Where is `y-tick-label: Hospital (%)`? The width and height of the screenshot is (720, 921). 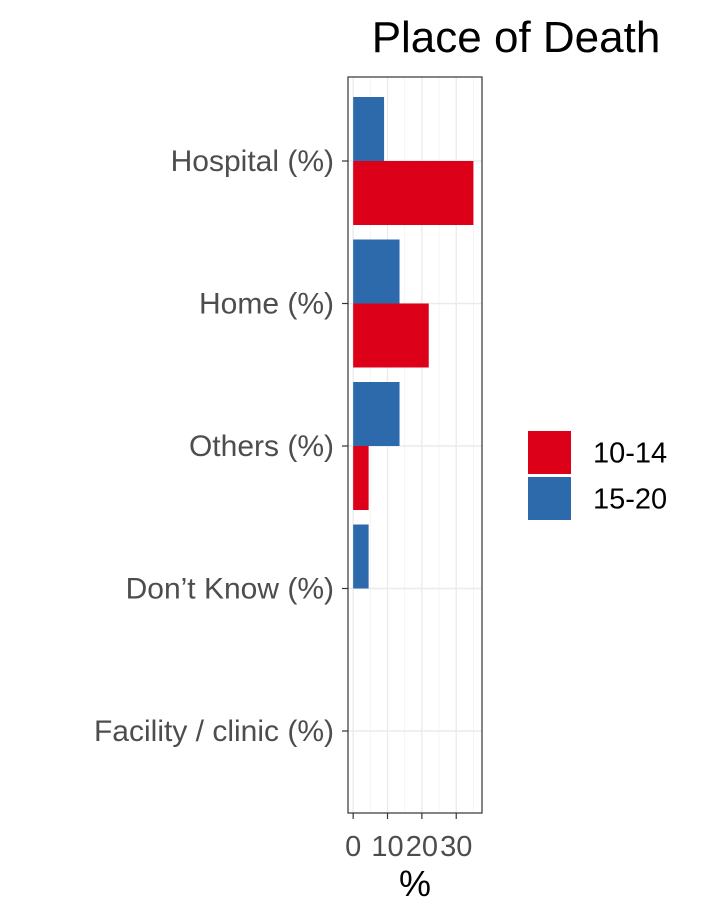 y-tick-label: Hospital (%) is located at coordinates (252, 161).